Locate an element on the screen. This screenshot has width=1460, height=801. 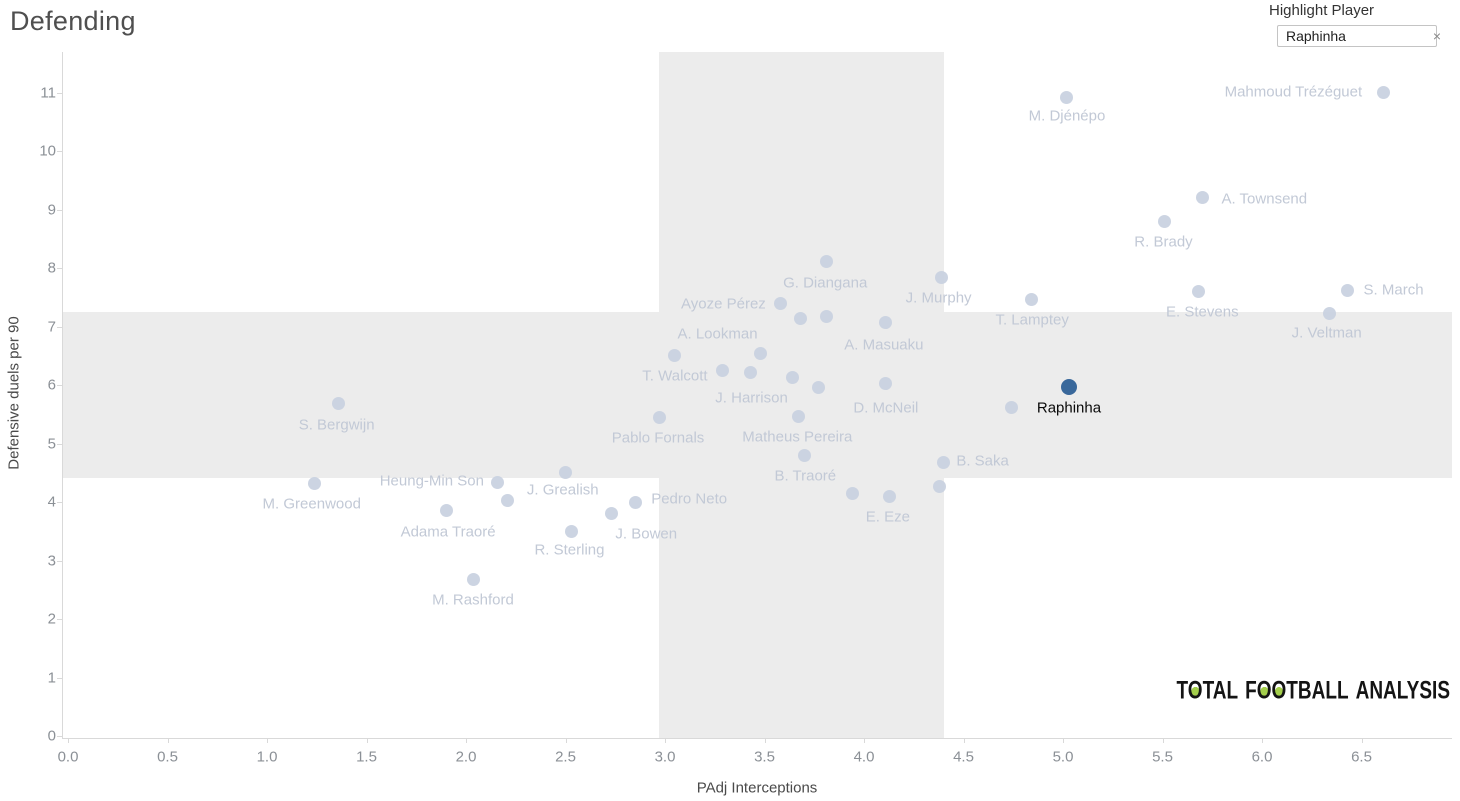
data-point-label: B. Traoré is located at coordinates (805, 476).